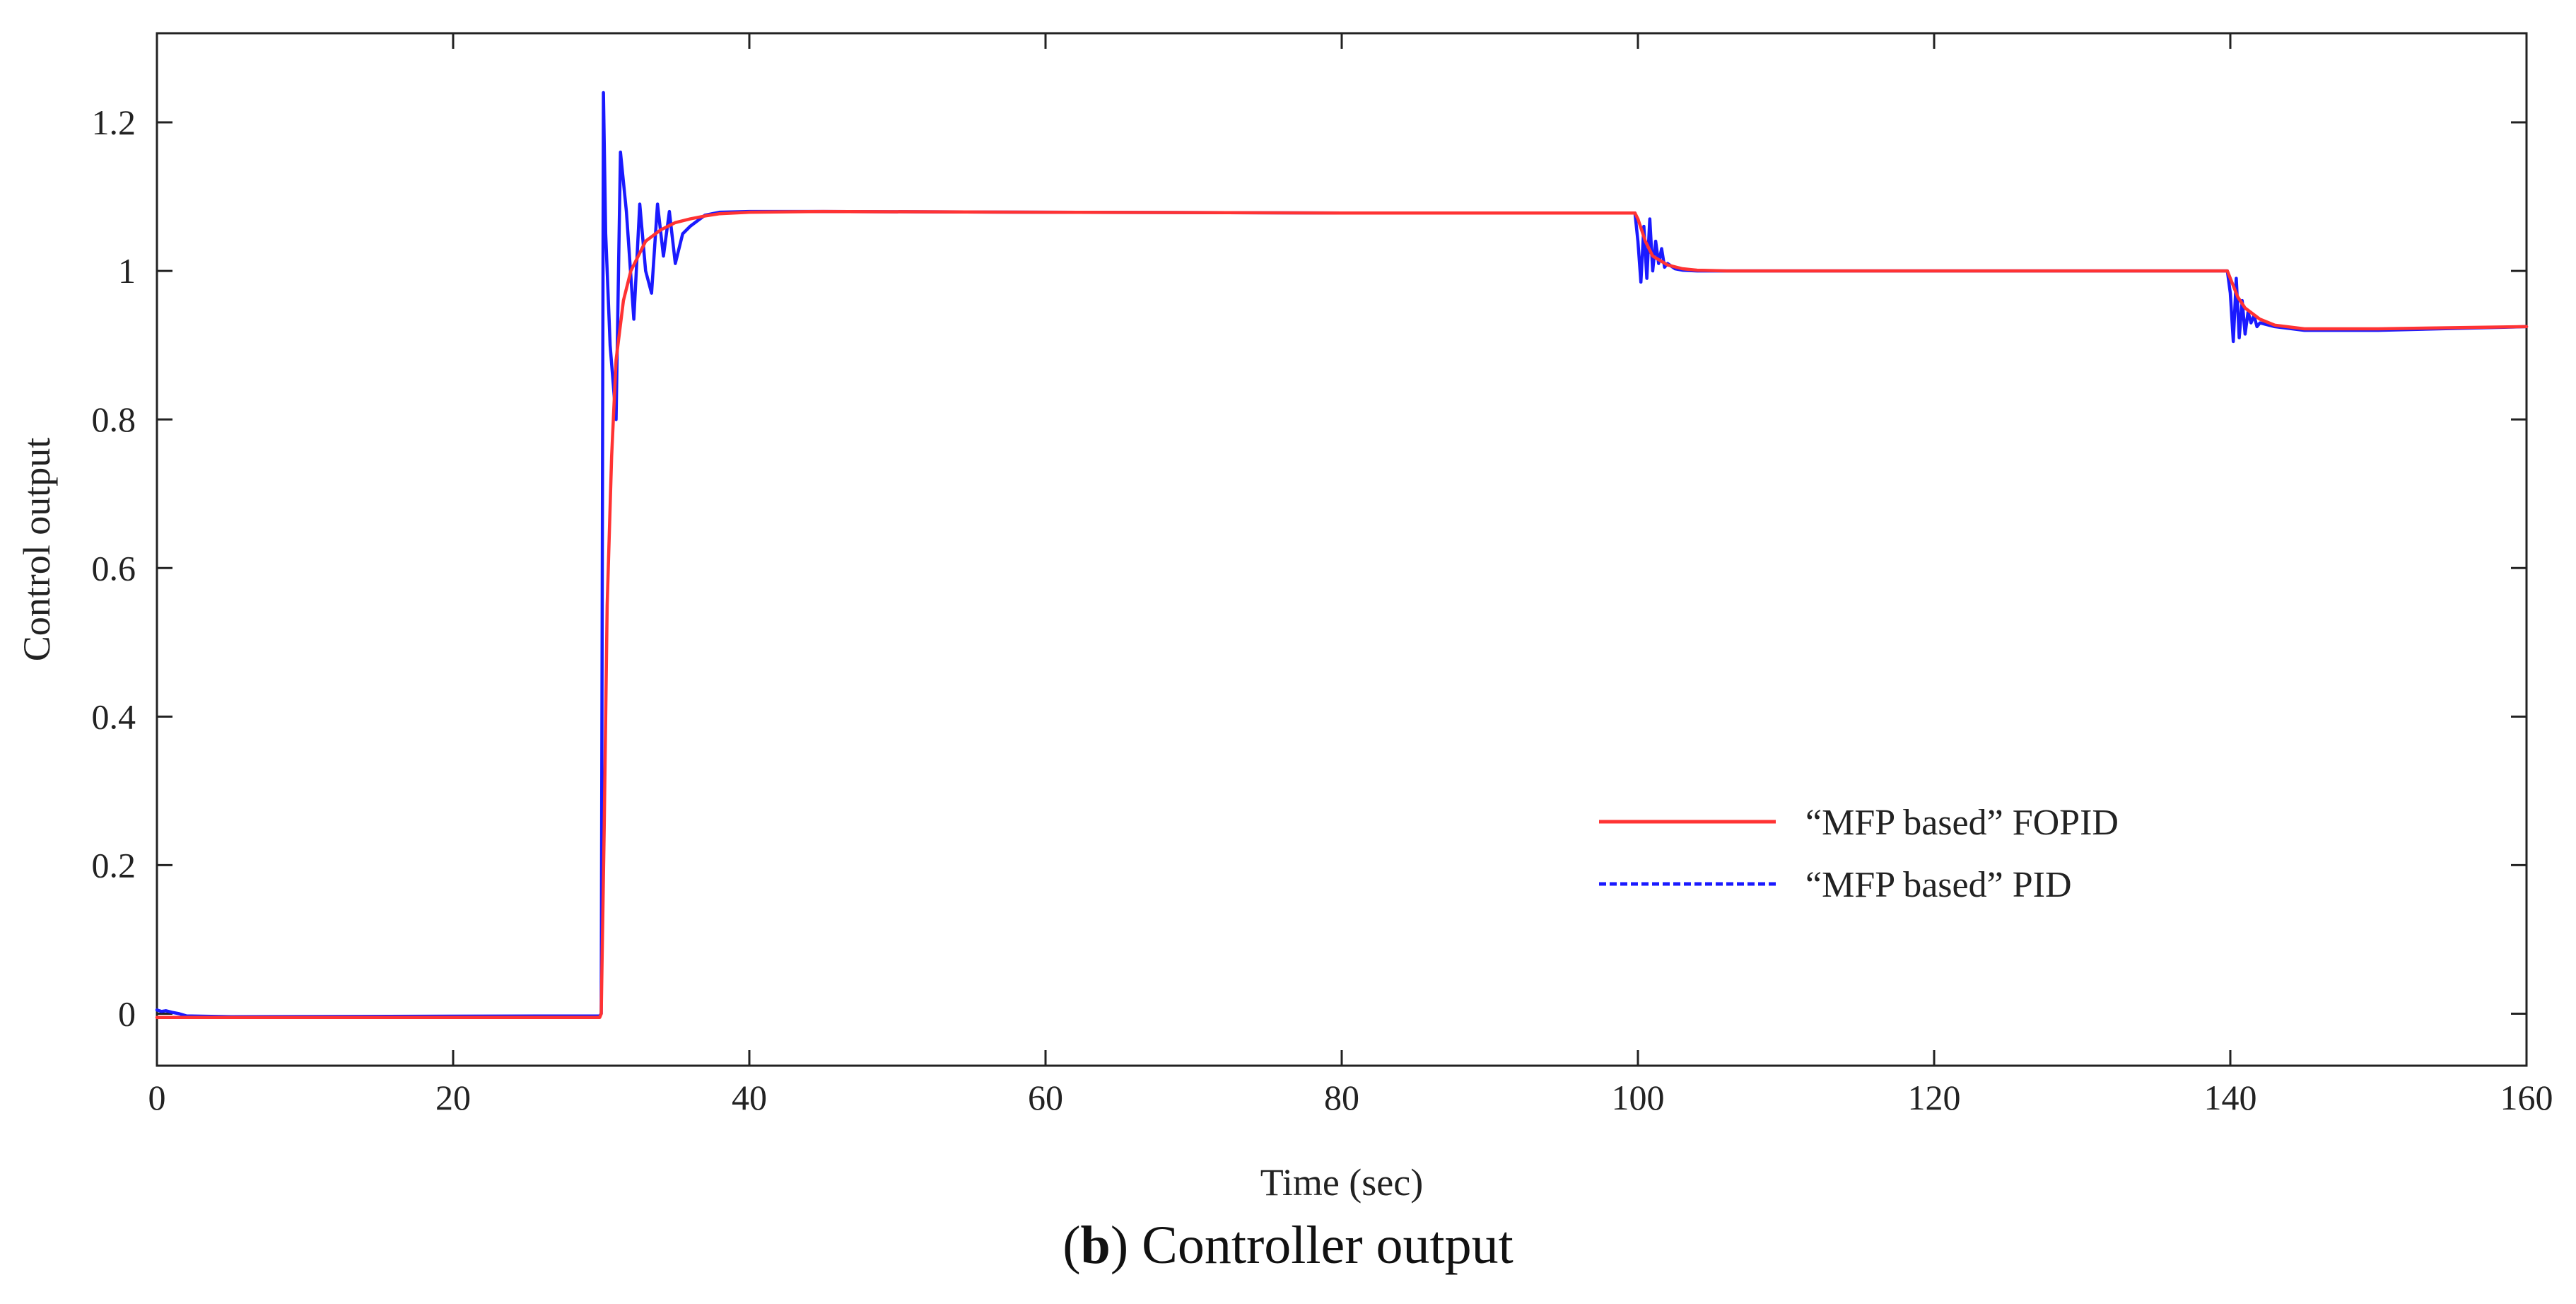 This screenshot has width=2576, height=1304. Describe the element at coordinates (114, 568) in the screenshot. I see `y-tick-label-3: 0.6` at that location.